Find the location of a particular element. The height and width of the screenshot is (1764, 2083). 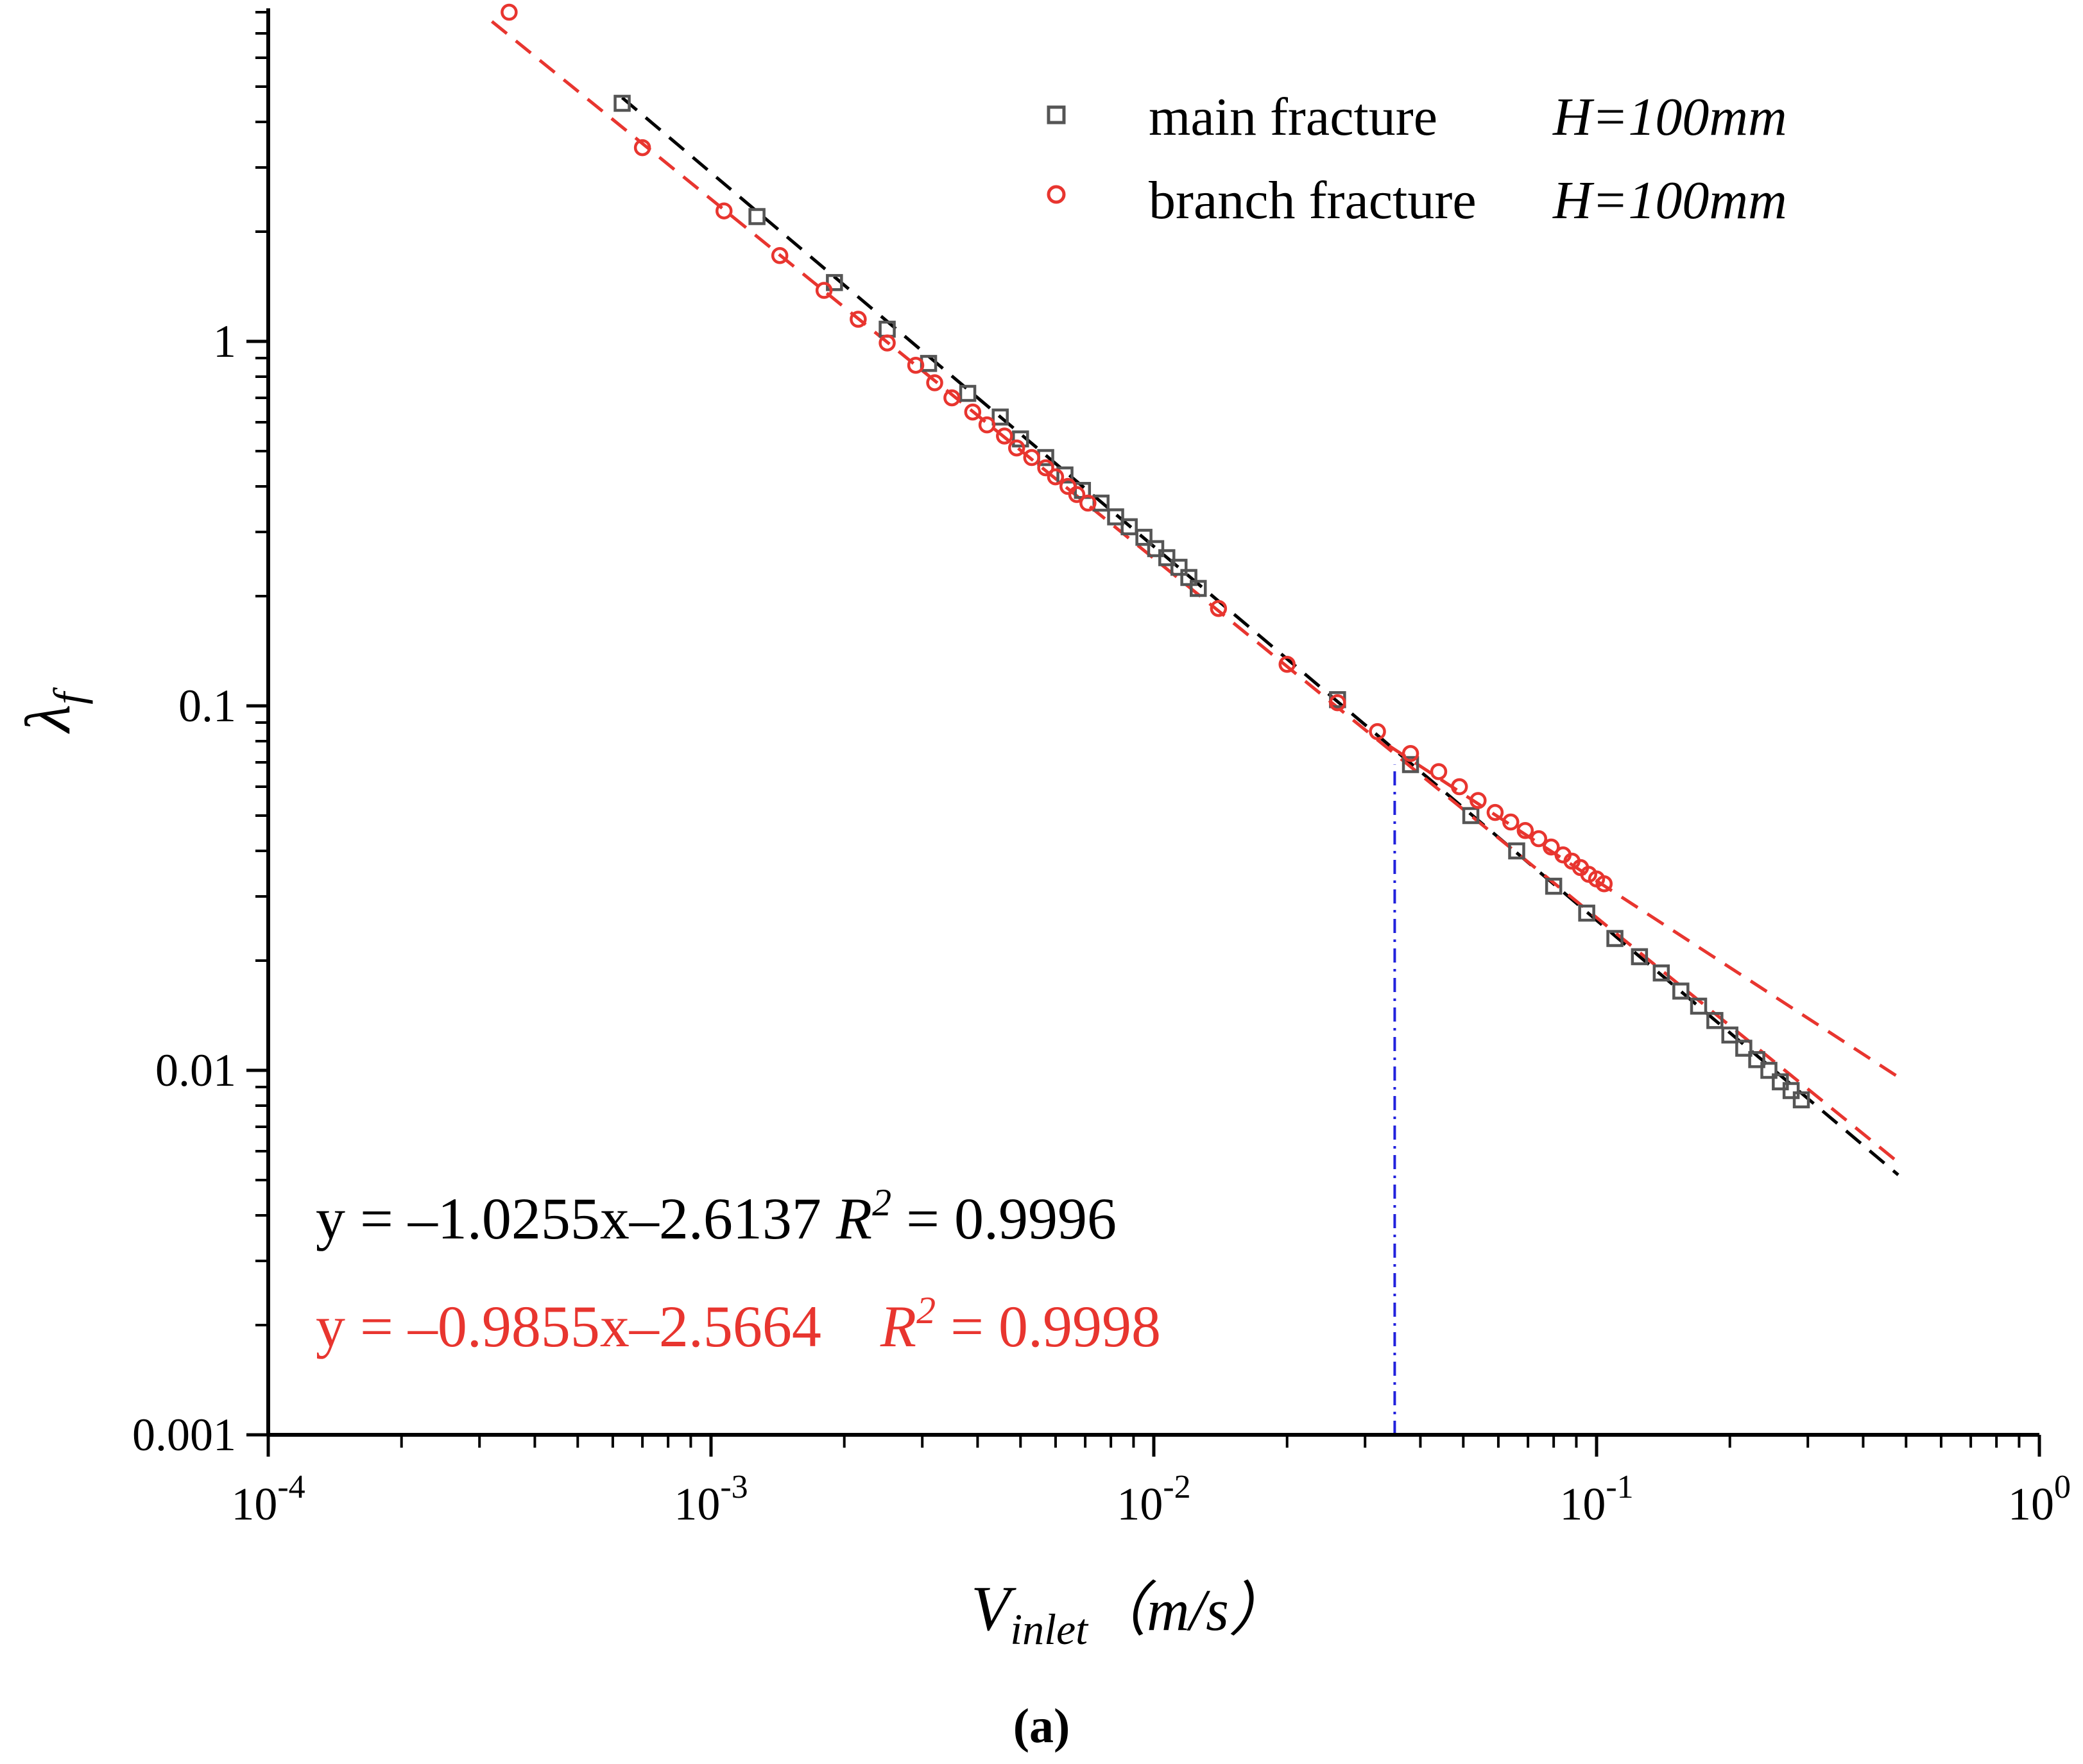

x-tick-label: 10⁻³ is located at coordinates (711, 1499).